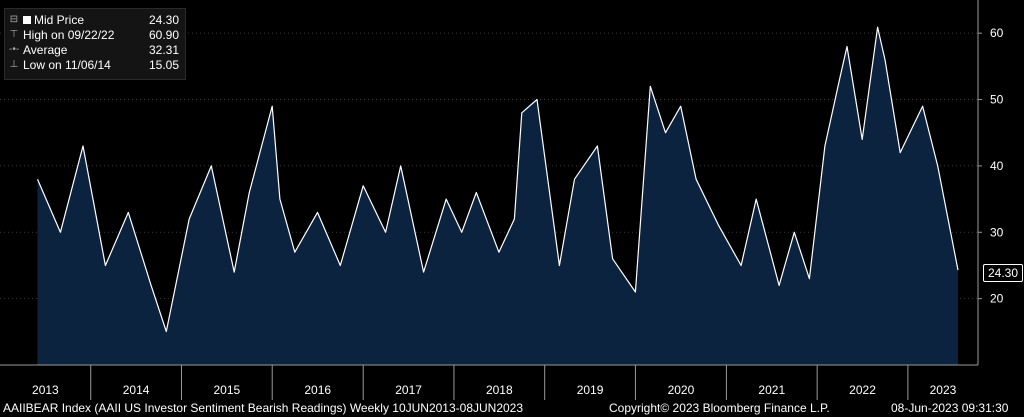 The width and height of the screenshot is (1024, 417). Describe the element at coordinates (408, 390) in the screenshot. I see `x-tick-label: 2017` at that location.